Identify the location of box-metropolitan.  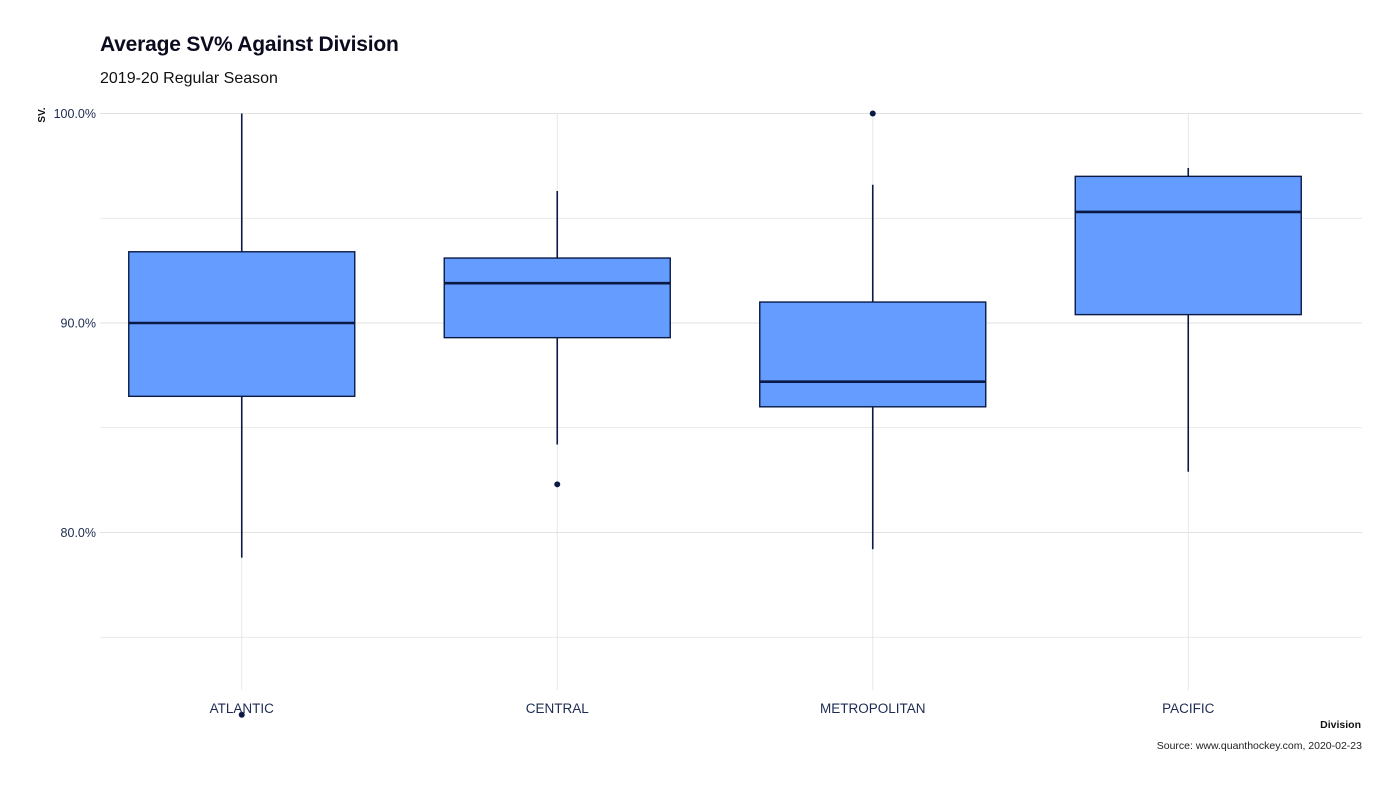
(873, 330).